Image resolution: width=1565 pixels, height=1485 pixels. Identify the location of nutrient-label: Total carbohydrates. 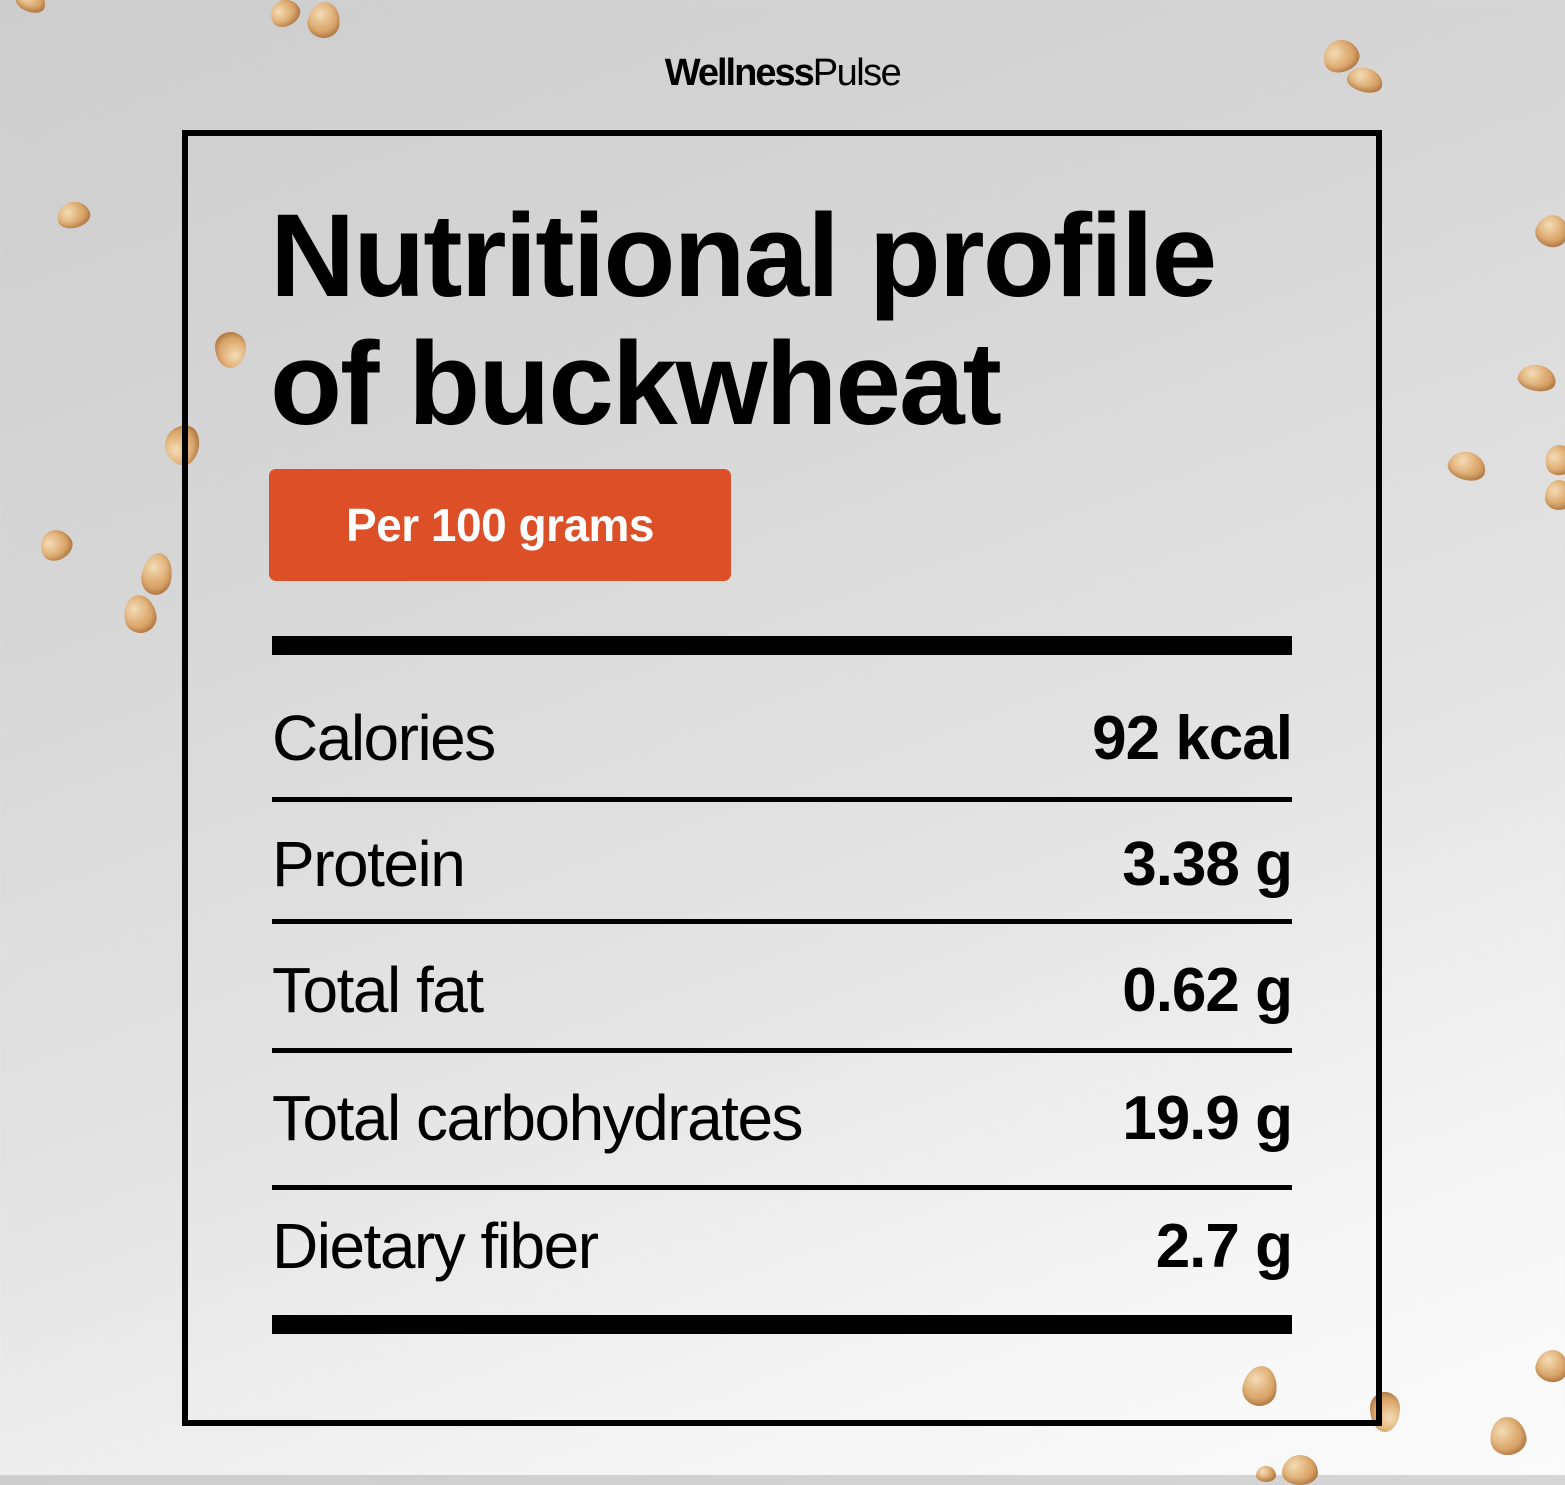
(538, 1118).